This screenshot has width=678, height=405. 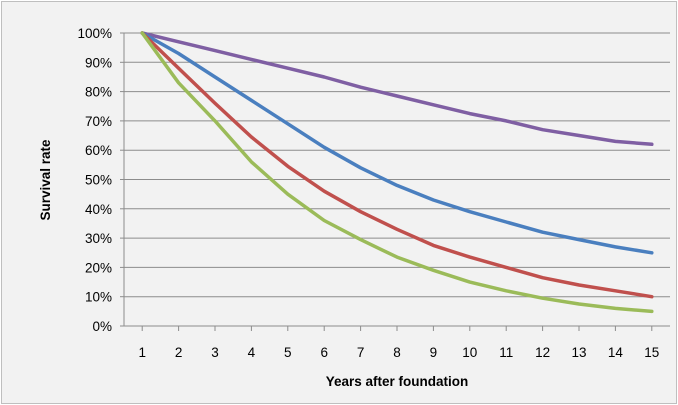 I want to click on y-tick-labels: 0% 10% 20% 30% 40% 50% 60% 70% 80% 90% 100%, so click(x=94, y=180).